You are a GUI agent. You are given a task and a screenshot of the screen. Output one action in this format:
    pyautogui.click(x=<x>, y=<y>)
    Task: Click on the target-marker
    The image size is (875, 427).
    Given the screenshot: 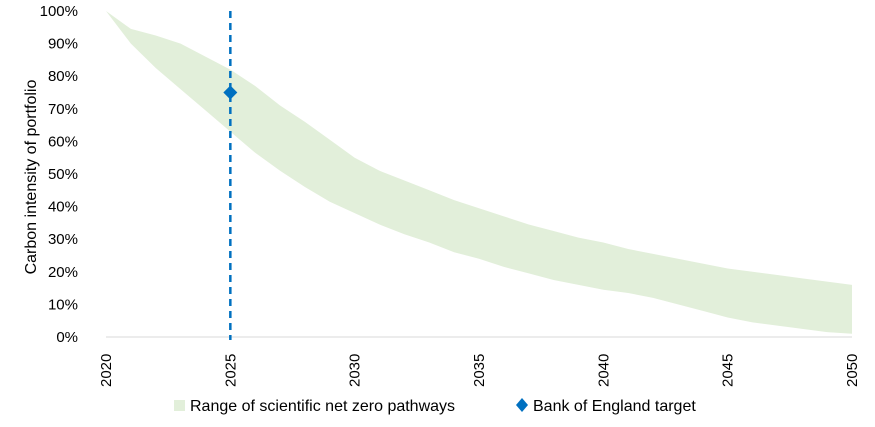 What is the action you would take?
    pyautogui.click(x=230, y=92)
    